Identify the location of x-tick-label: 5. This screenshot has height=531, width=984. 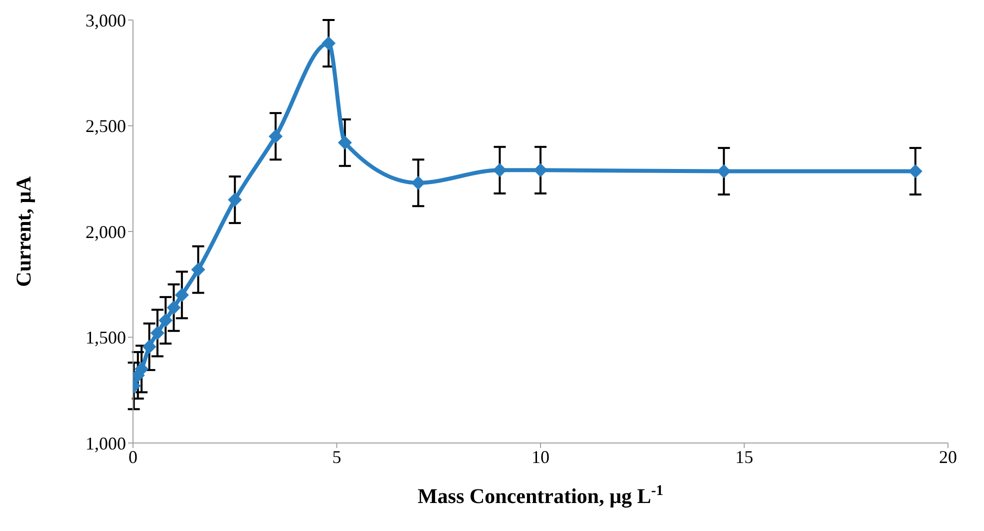
(337, 456).